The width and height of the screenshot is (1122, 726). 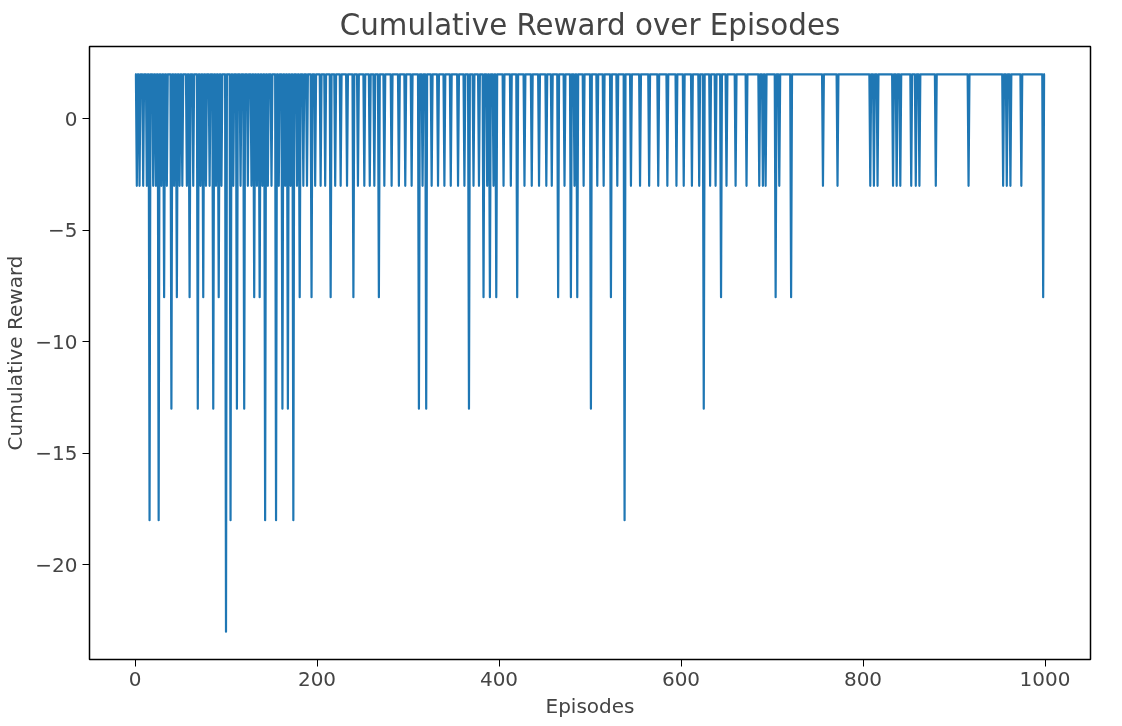 What do you see at coordinates (499, 678) in the screenshot?
I see `x-tick-label: 400` at bounding box center [499, 678].